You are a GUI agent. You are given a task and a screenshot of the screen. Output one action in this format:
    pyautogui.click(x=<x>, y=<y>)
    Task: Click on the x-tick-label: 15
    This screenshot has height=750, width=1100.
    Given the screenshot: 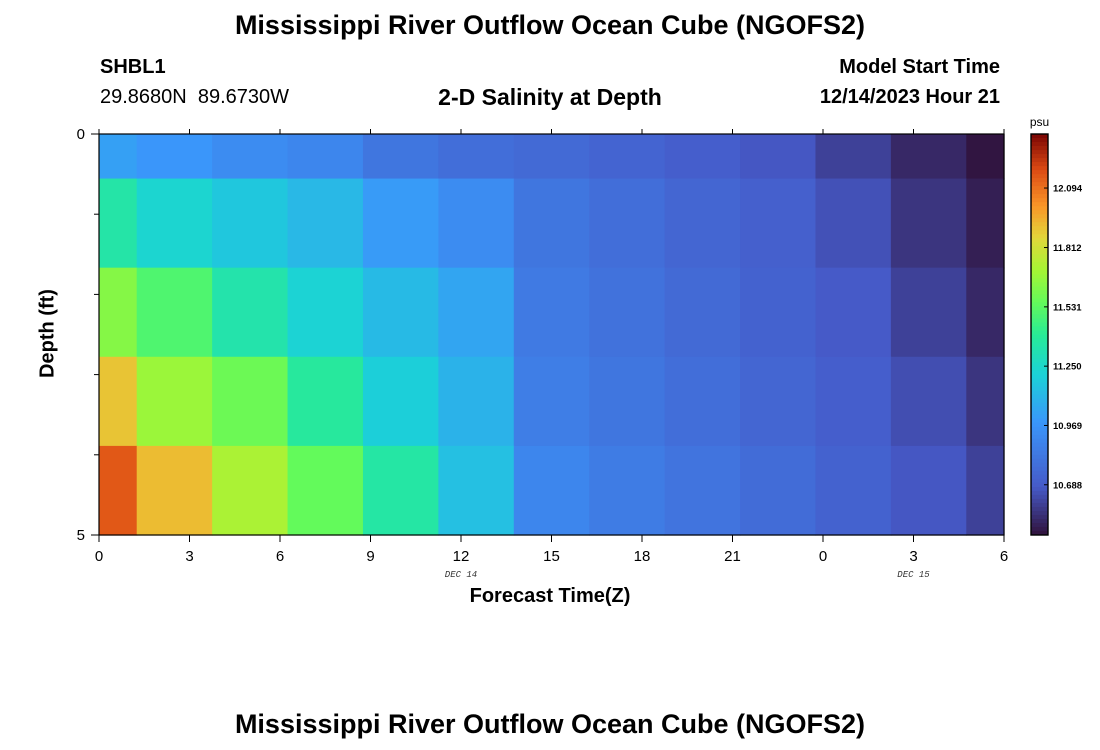 What is the action you would take?
    pyautogui.click(x=551, y=556)
    